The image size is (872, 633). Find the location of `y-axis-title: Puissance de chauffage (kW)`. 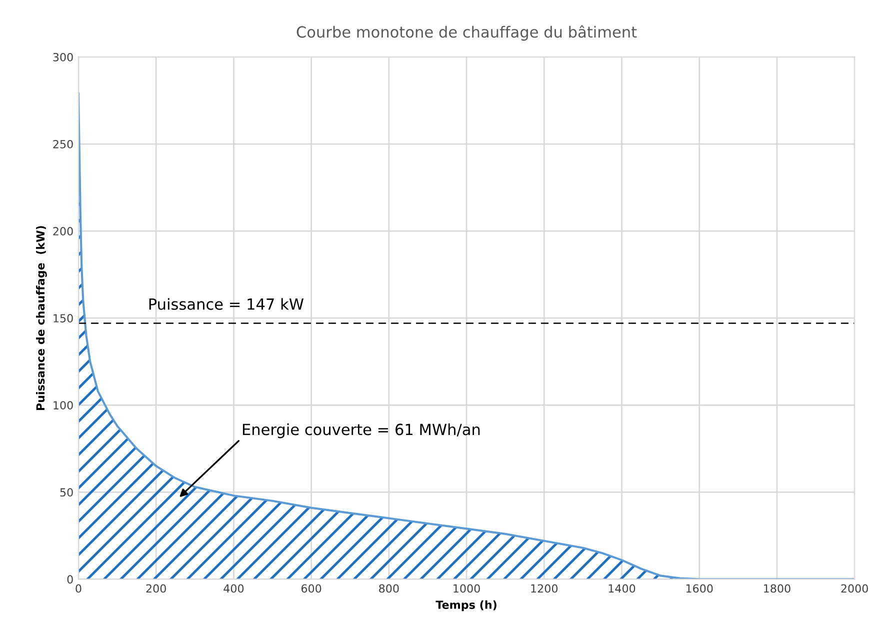

y-axis-title: Puissance de chauffage (kW) is located at coordinates (41, 318).